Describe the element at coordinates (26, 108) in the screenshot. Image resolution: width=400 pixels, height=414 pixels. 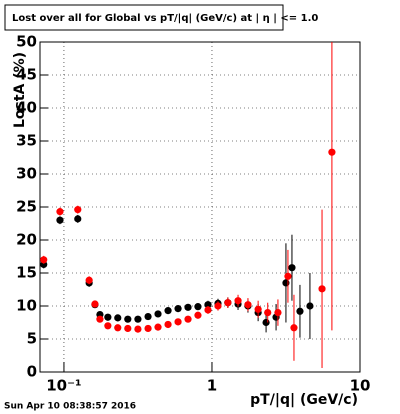
I see `y-tick-label: 40` at that location.